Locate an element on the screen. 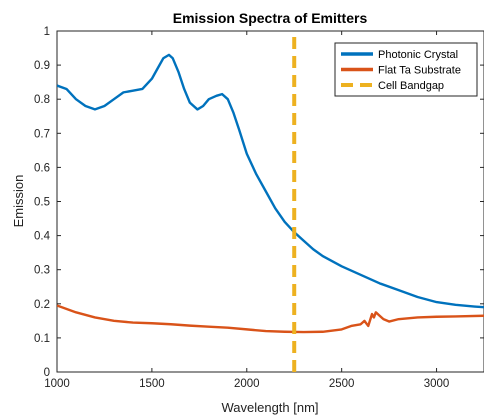 This screenshot has height=416, width=484. x-tick-label: 3000 is located at coordinates (437, 384).